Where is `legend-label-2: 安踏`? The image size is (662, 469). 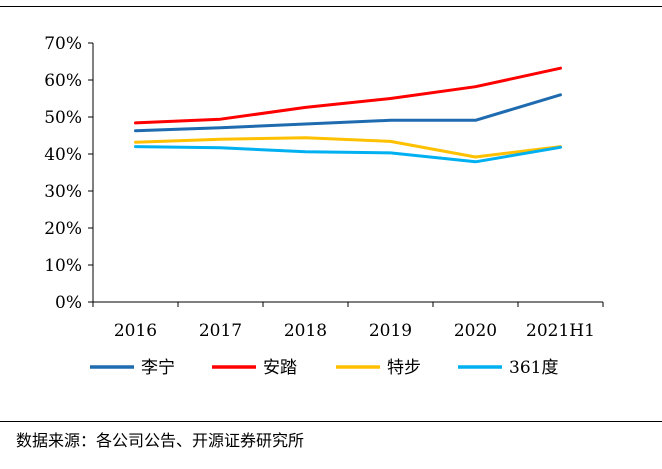
legend-label-2: 安踏 is located at coordinates (280, 368).